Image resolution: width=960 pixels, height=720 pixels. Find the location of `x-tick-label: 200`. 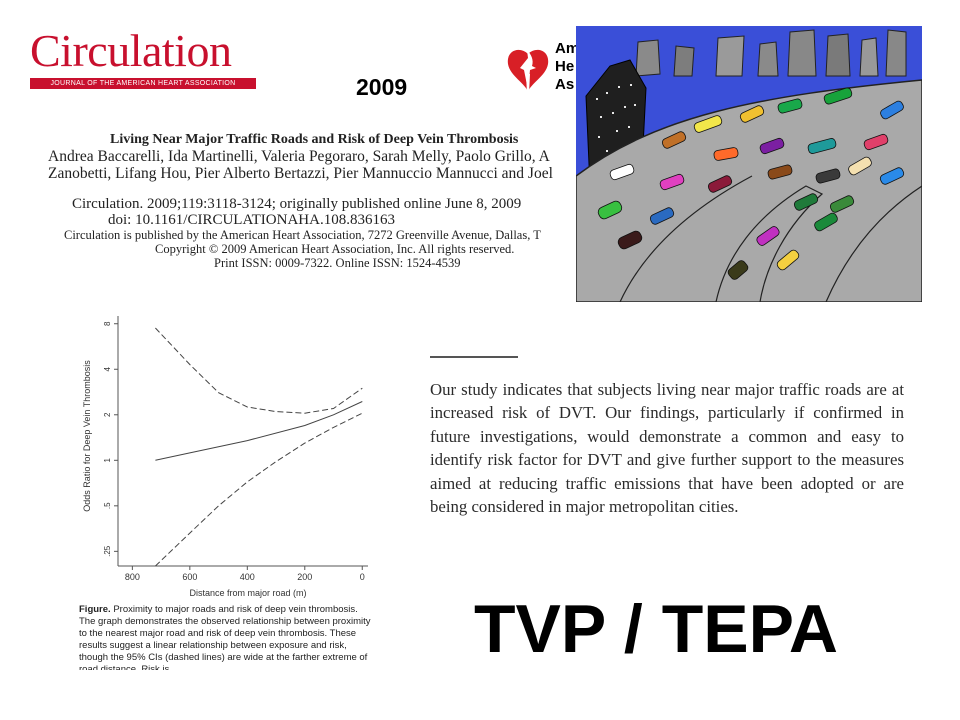

x-tick-label: 200 is located at coordinates (304, 577).